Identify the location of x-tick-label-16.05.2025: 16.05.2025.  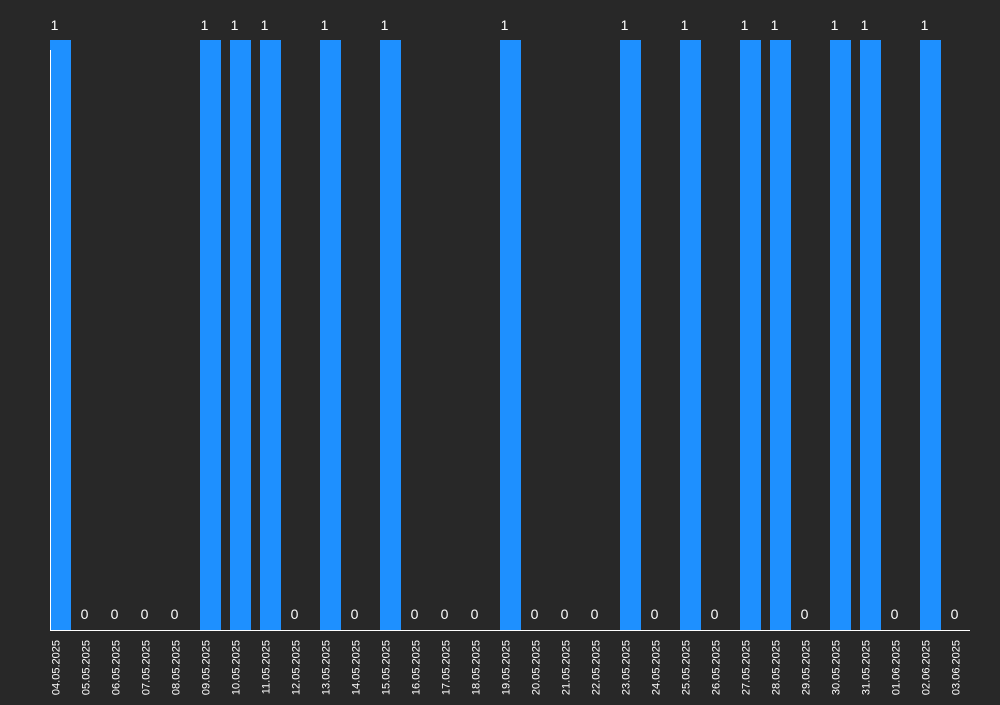
(417, 667).